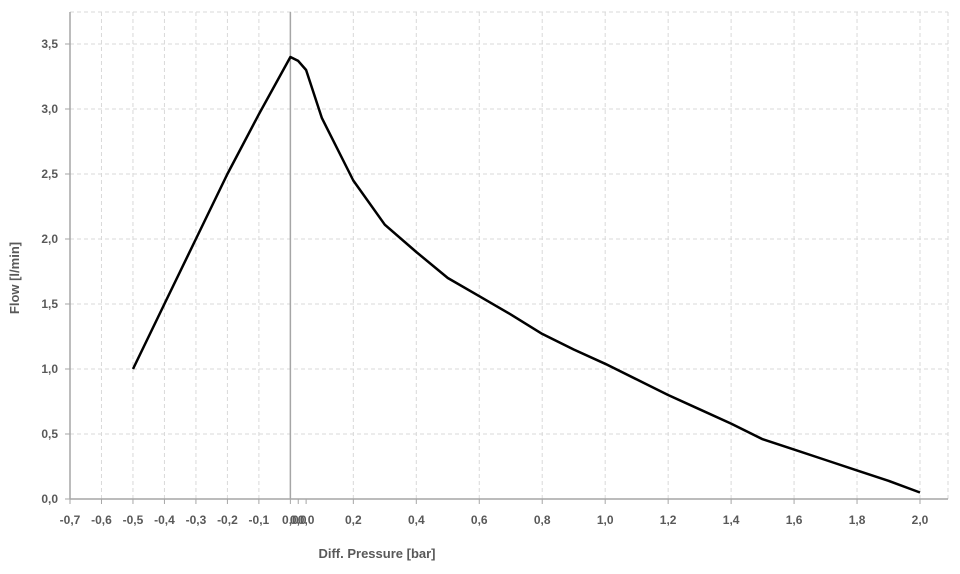 This screenshot has height=574, width=960. What do you see at coordinates (731, 520) in the screenshot?
I see `x-tick-label: 1,4` at bounding box center [731, 520].